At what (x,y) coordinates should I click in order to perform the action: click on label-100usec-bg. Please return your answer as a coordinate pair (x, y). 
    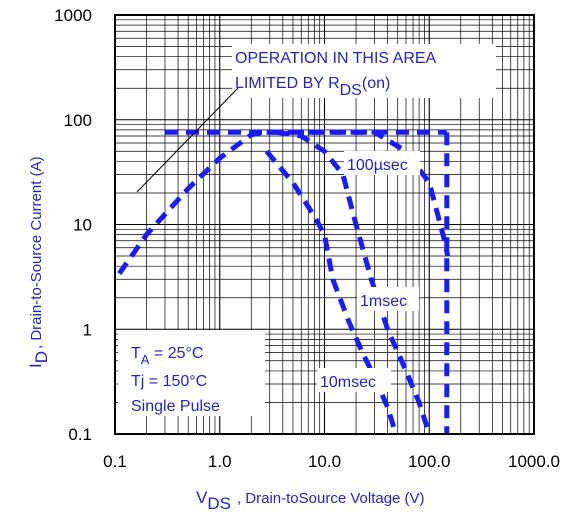
    Looking at the image, I should click on (382, 163).